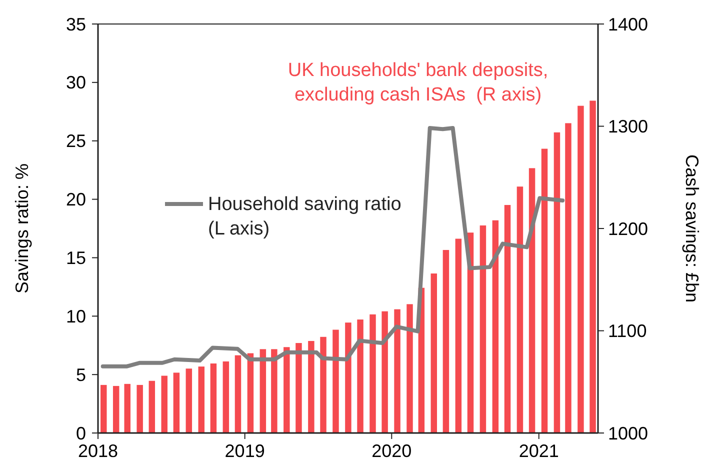 The width and height of the screenshot is (706, 468). What do you see at coordinates (627, 331) in the screenshot?
I see `y2-tick-label: 1100` at bounding box center [627, 331].